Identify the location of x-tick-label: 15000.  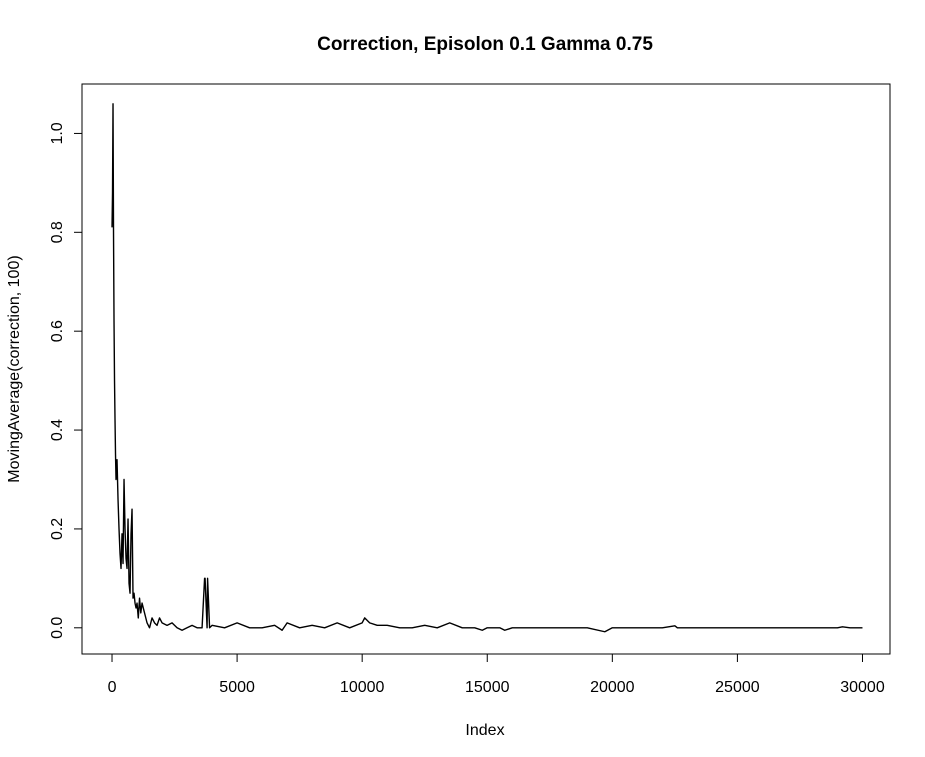
(487, 687).